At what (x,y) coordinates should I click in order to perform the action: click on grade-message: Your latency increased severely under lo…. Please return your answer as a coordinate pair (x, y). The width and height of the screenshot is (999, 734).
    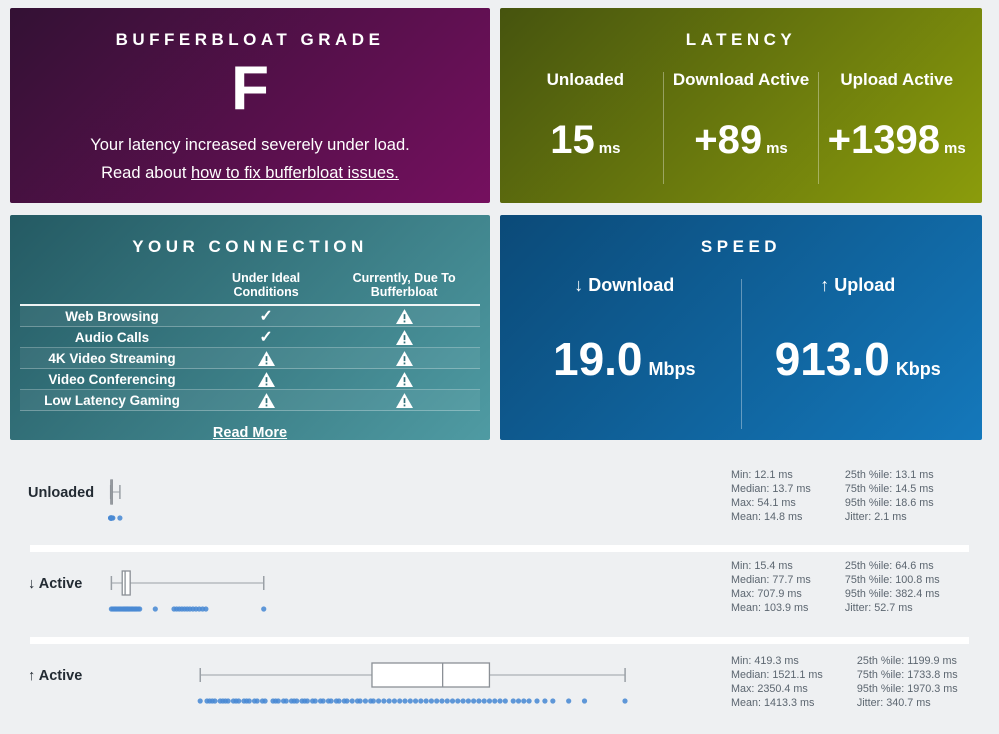
    Looking at the image, I should click on (250, 145).